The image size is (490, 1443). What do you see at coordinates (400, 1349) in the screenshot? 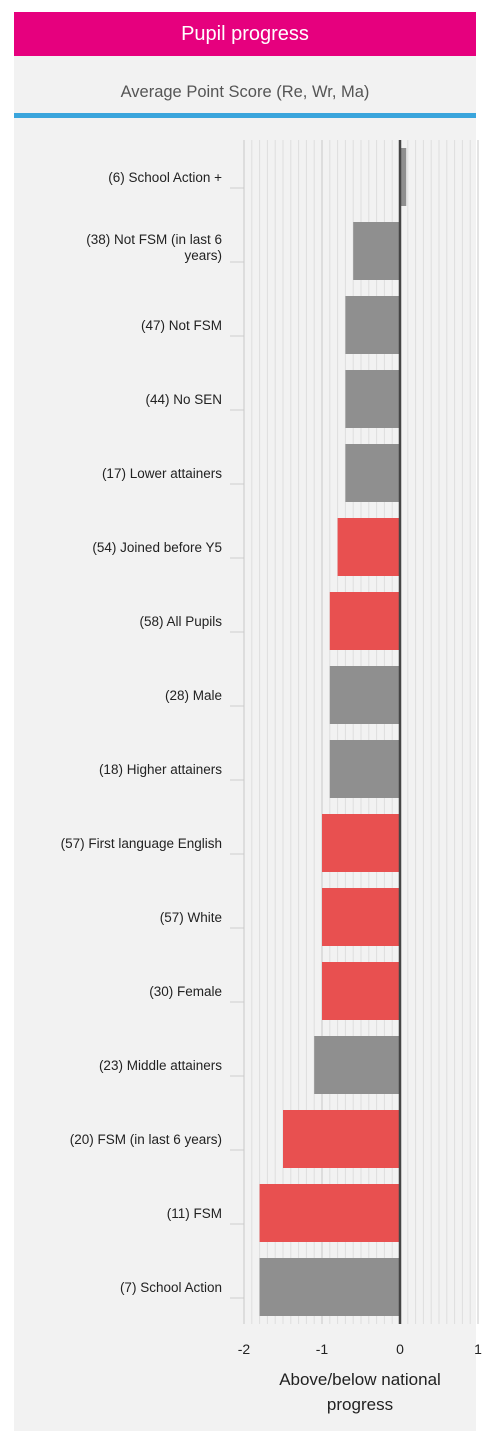
I see `x-tick-label: 0` at bounding box center [400, 1349].